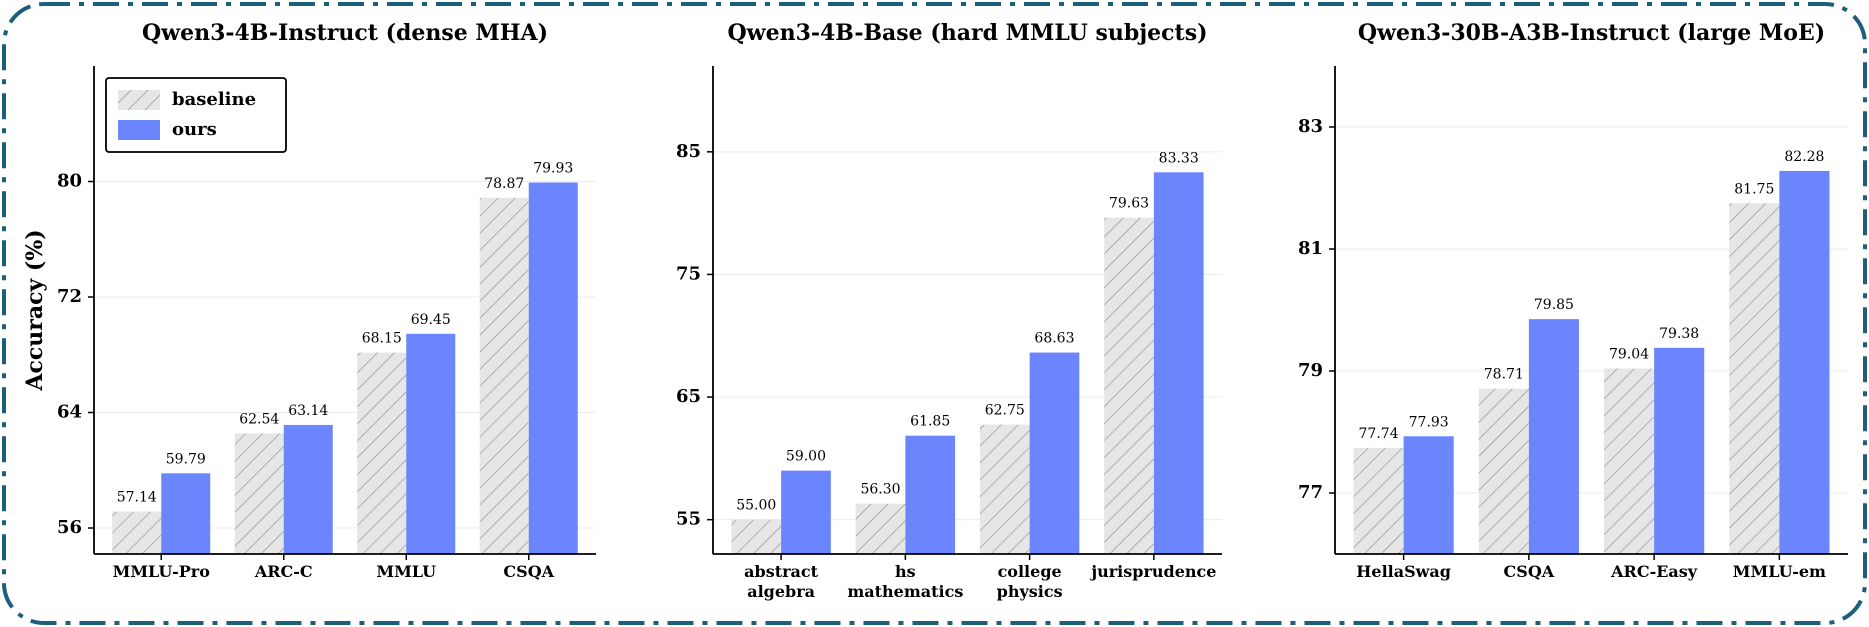  I want to click on x-tick-label: MMLU, so click(406, 571).